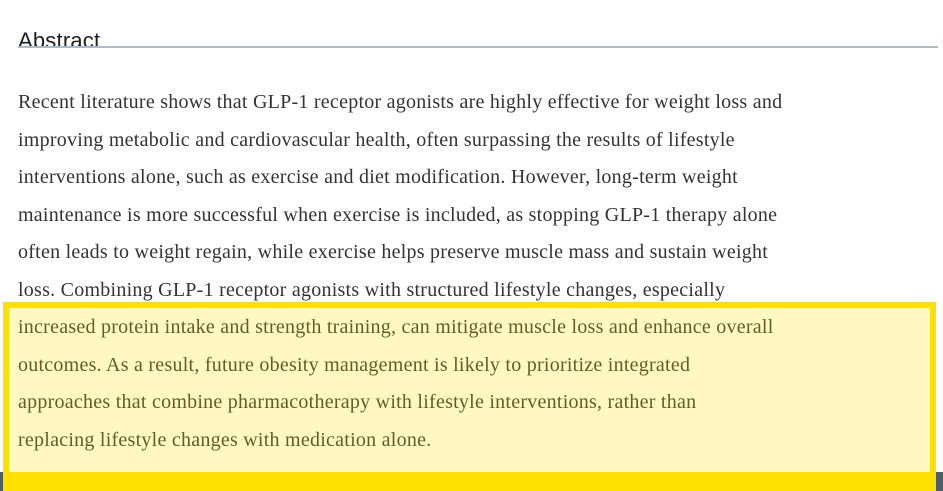 The width and height of the screenshot is (943, 491). What do you see at coordinates (59, 41) in the screenshot?
I see `section-heading: Abstract` at bounding box center [59, 41].